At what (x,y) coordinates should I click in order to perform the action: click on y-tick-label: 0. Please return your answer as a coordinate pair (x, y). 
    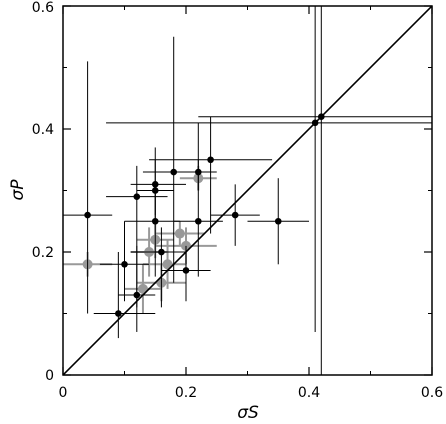
    Looking at the image, I should click on (49, 376).